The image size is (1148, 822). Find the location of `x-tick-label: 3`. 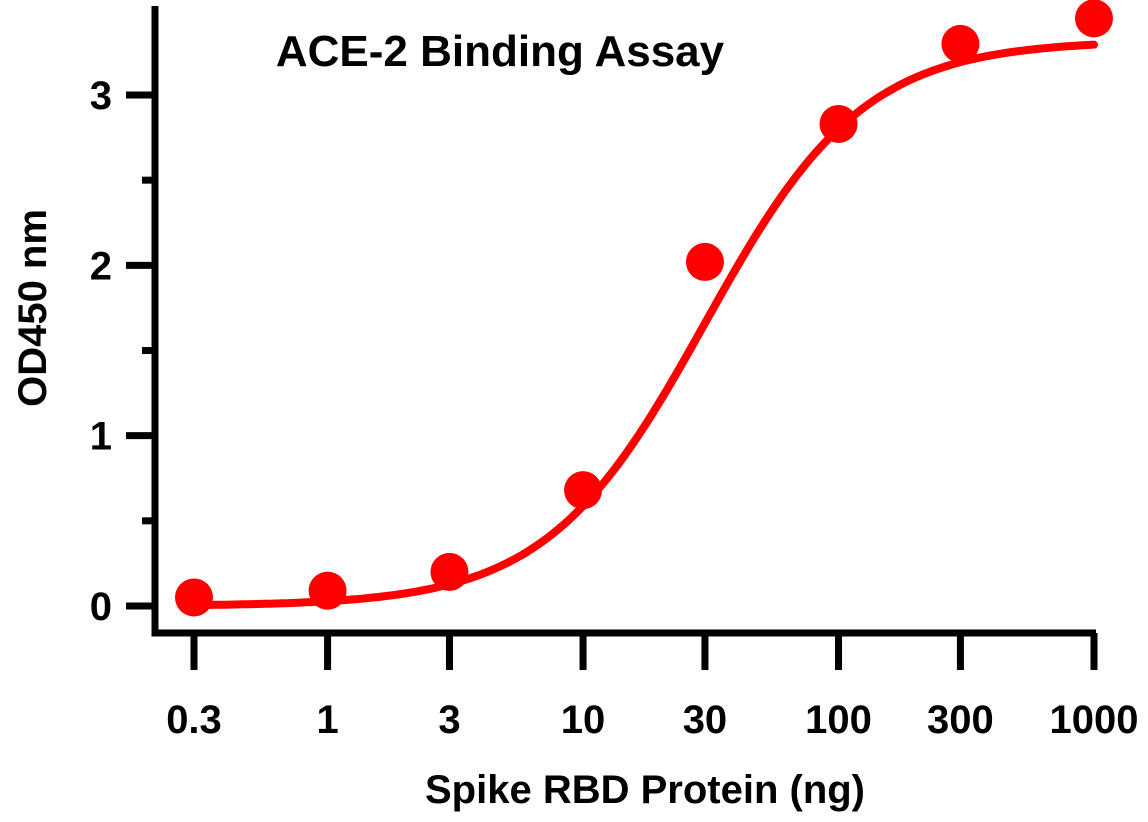

x-tick-label: 3 is located at coordinates (449, 720).